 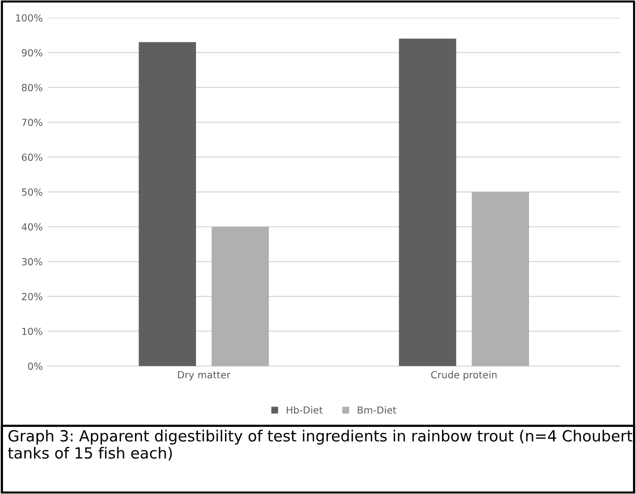 I want to click on y-tick-label: 20%, so click(x=32, y=296).